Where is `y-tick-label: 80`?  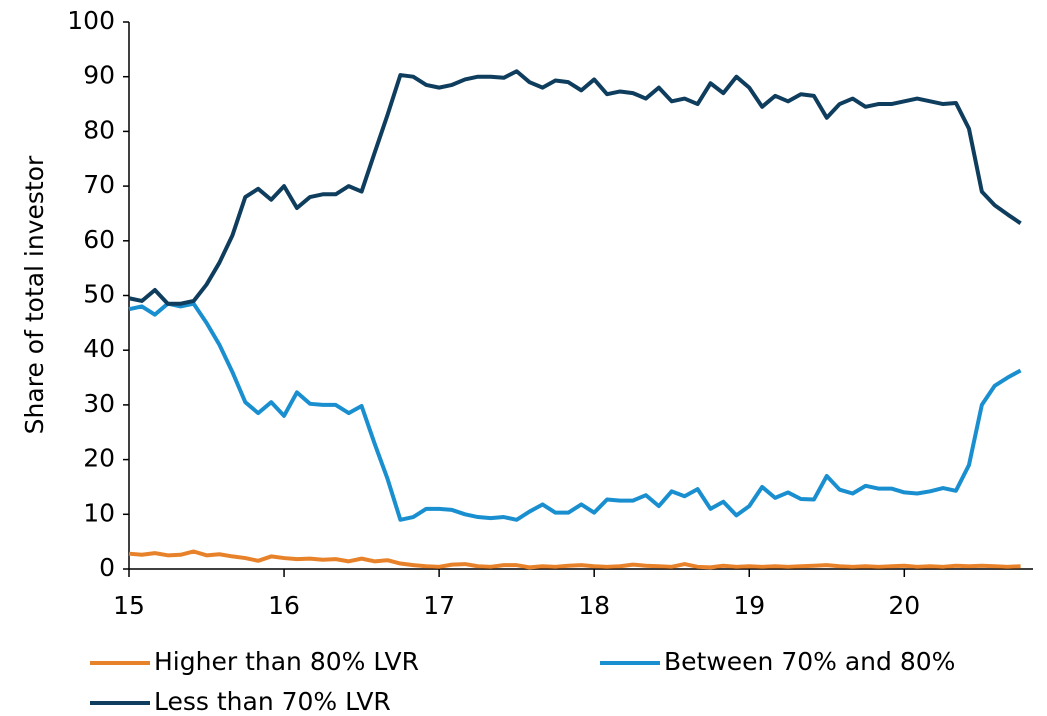 y-tick-label: 80 is located at coordinates (99, 129).